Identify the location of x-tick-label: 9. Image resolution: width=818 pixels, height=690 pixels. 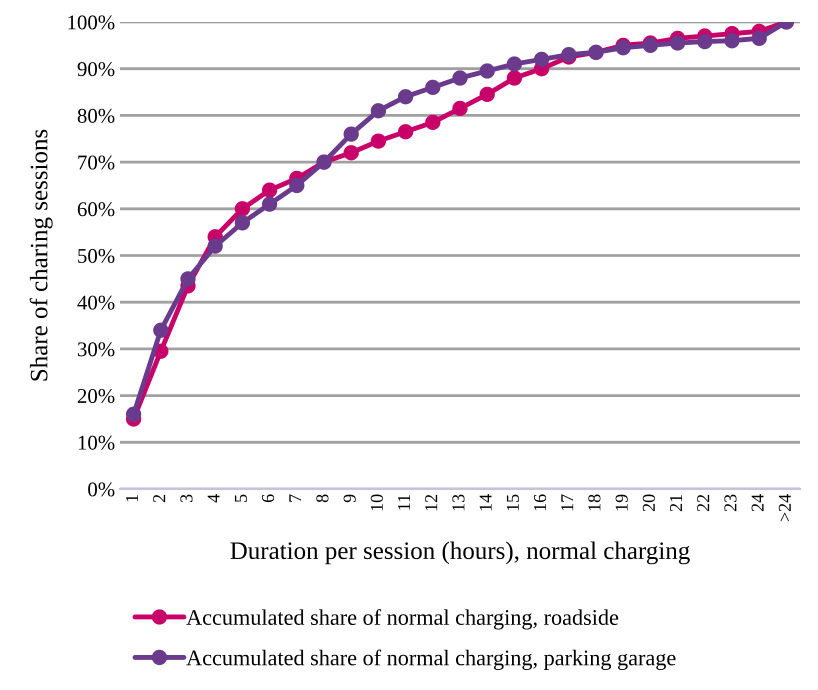
(350, 498).